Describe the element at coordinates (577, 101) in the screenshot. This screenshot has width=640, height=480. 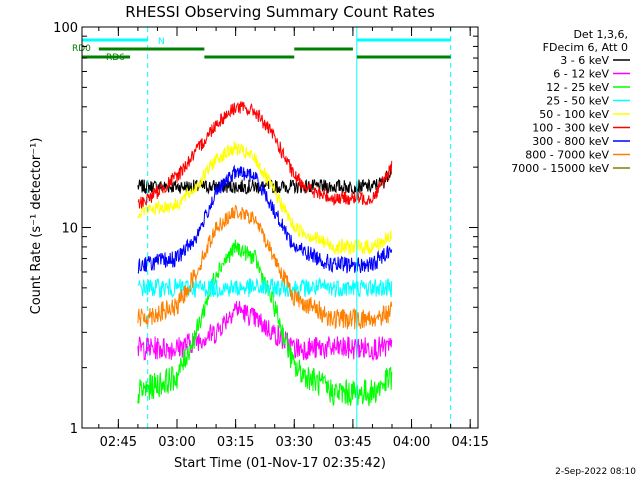
I see `legend-label-4: 25 - 50 keV` at that location.